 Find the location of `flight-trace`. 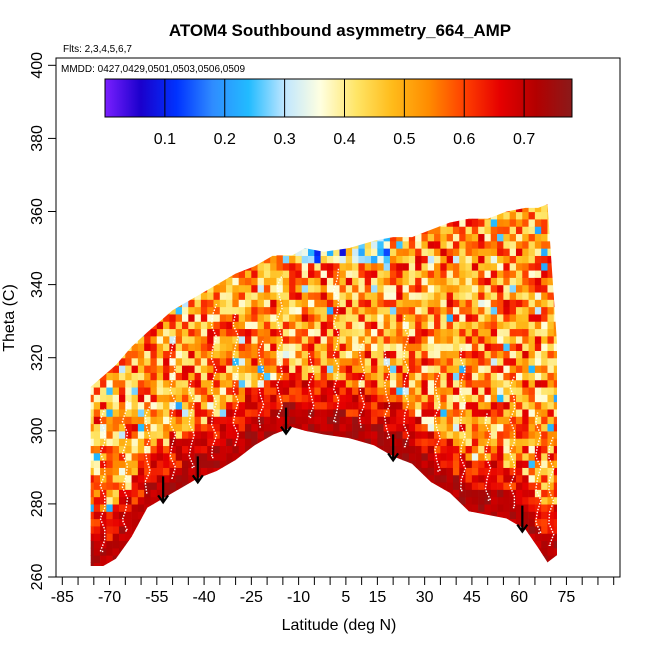

flight-trace is located at coordinates (236, 380).